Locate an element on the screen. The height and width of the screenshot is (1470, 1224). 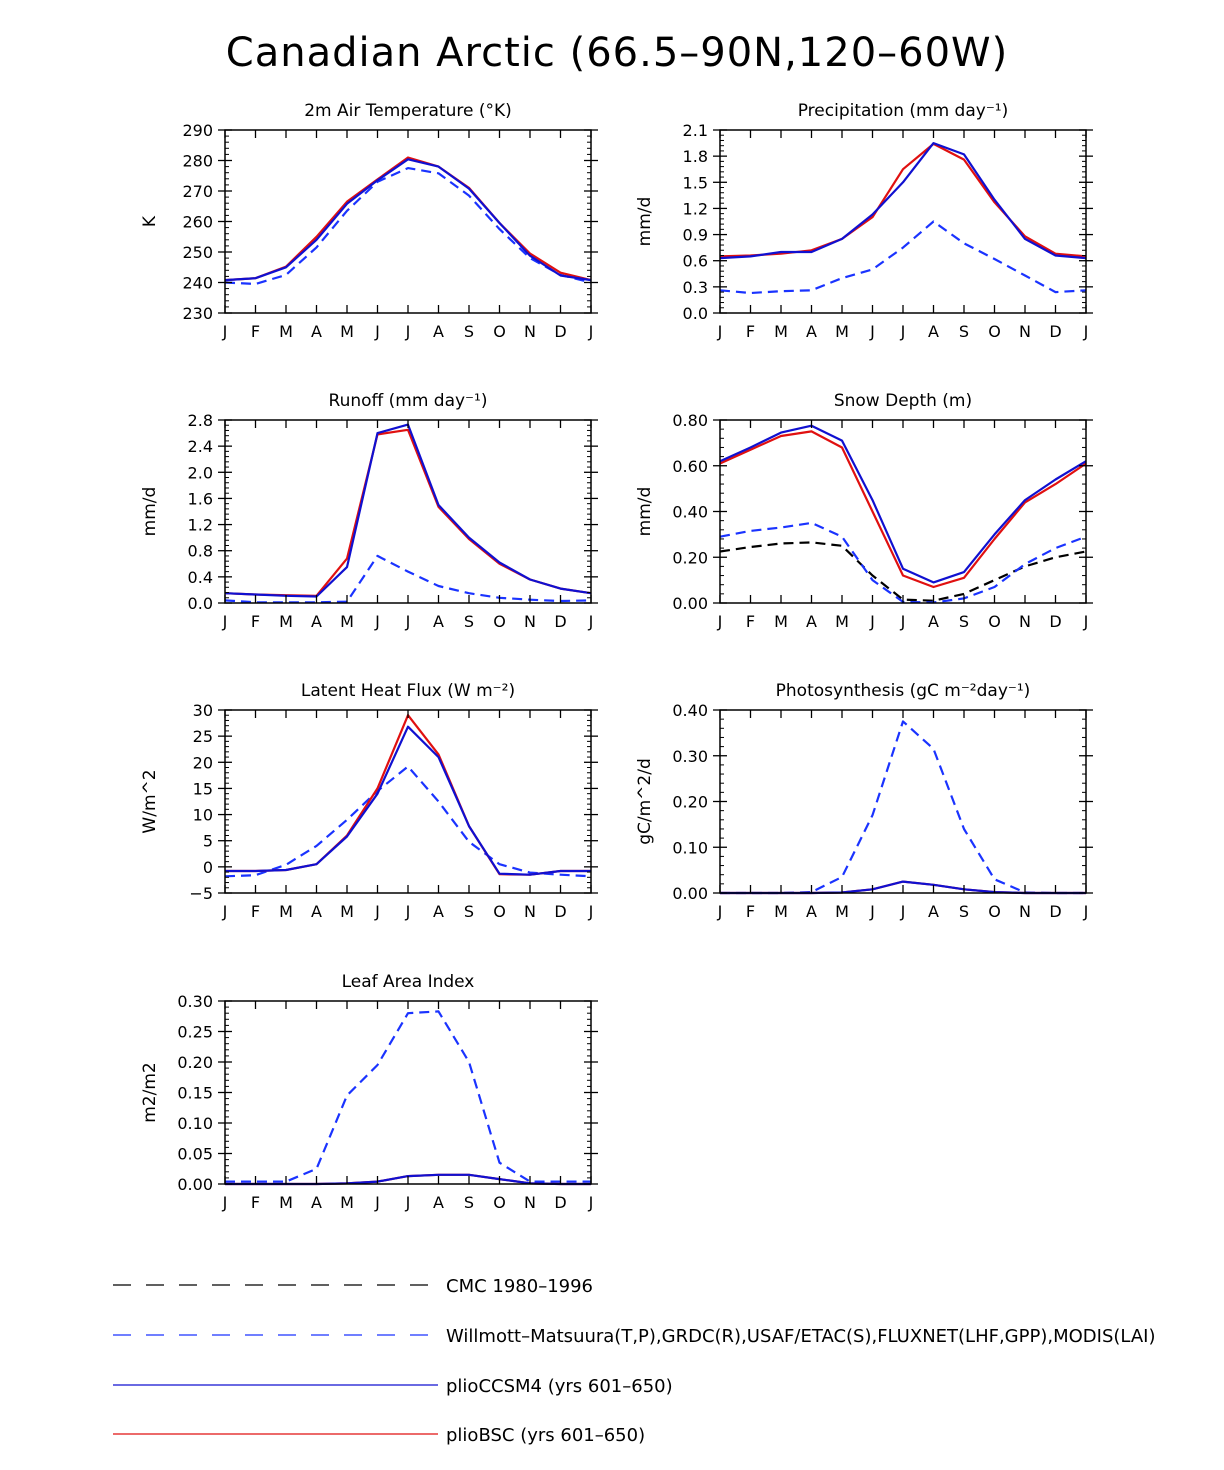
series-lai-modis is located at coordinates (408, 1096).